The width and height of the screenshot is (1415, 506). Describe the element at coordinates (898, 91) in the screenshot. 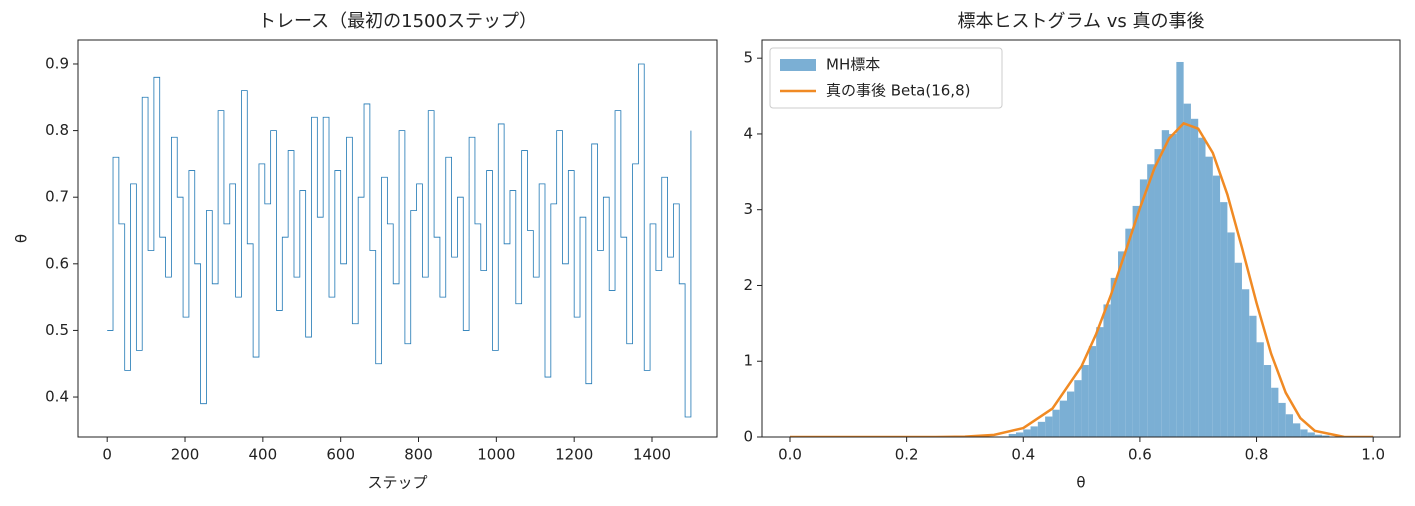

I see `legend-label: 真の事後 Beta(16,8)` at that location.